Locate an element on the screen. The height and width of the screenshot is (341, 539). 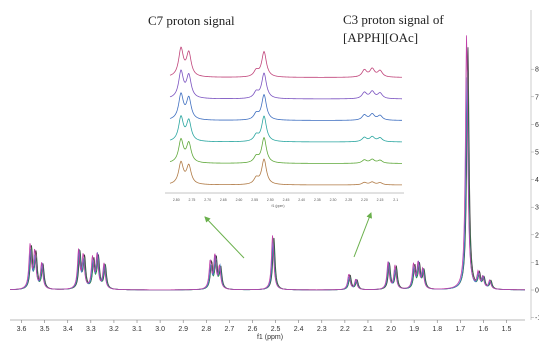
inset-tick-label: 2.35 is located at coordinates (317, 200).